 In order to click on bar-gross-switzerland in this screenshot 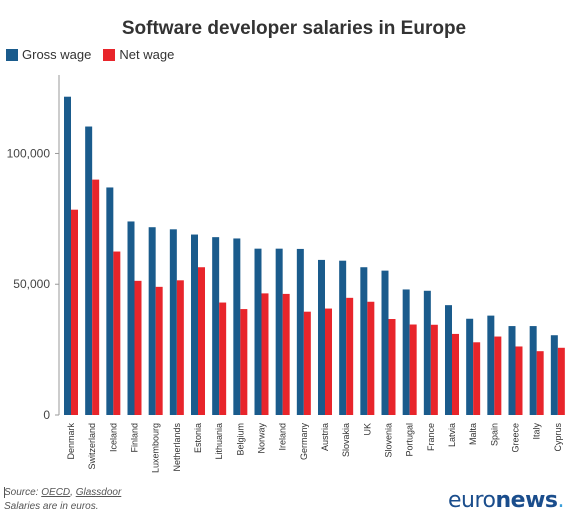, I will do `click(89, 271)`.